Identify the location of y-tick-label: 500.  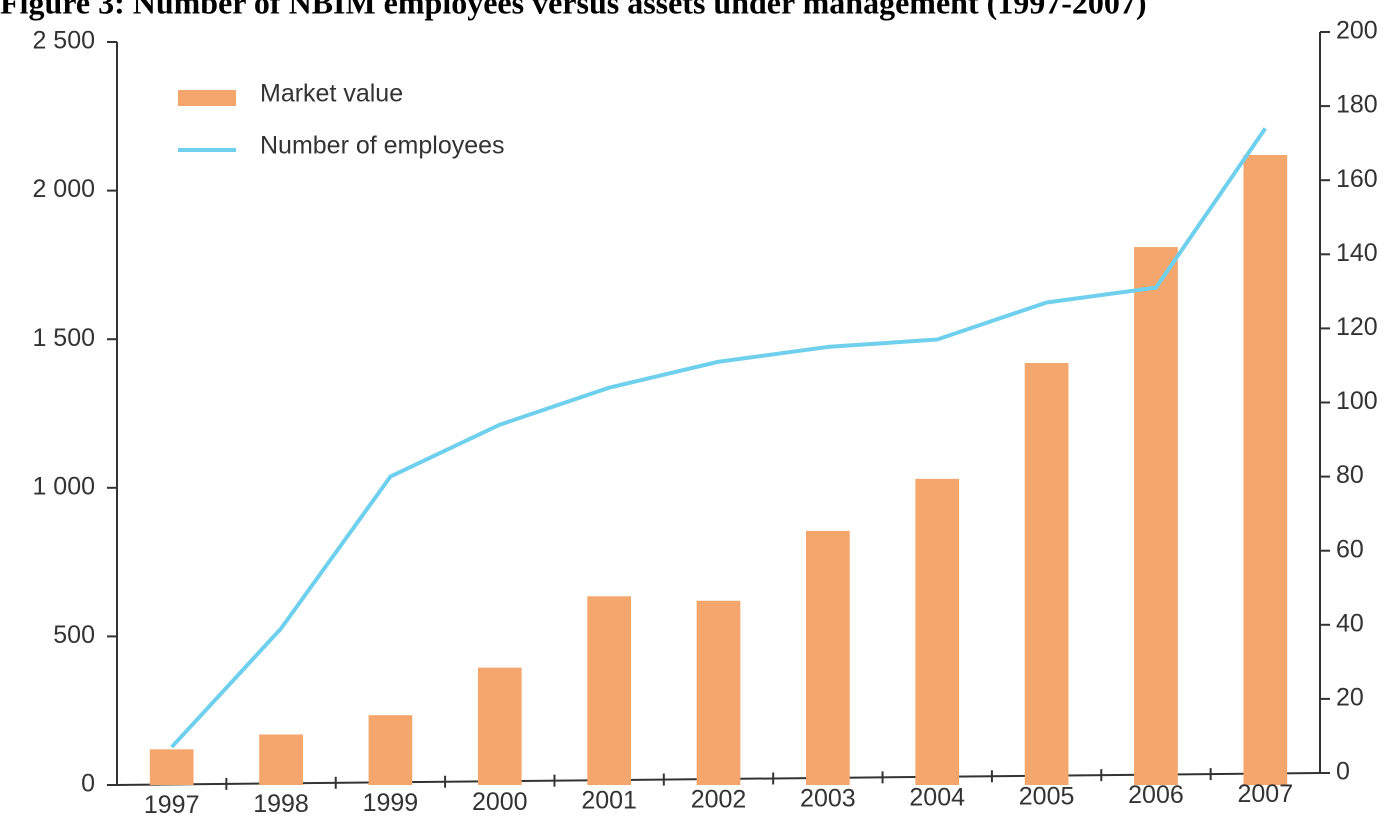
(74, 635).